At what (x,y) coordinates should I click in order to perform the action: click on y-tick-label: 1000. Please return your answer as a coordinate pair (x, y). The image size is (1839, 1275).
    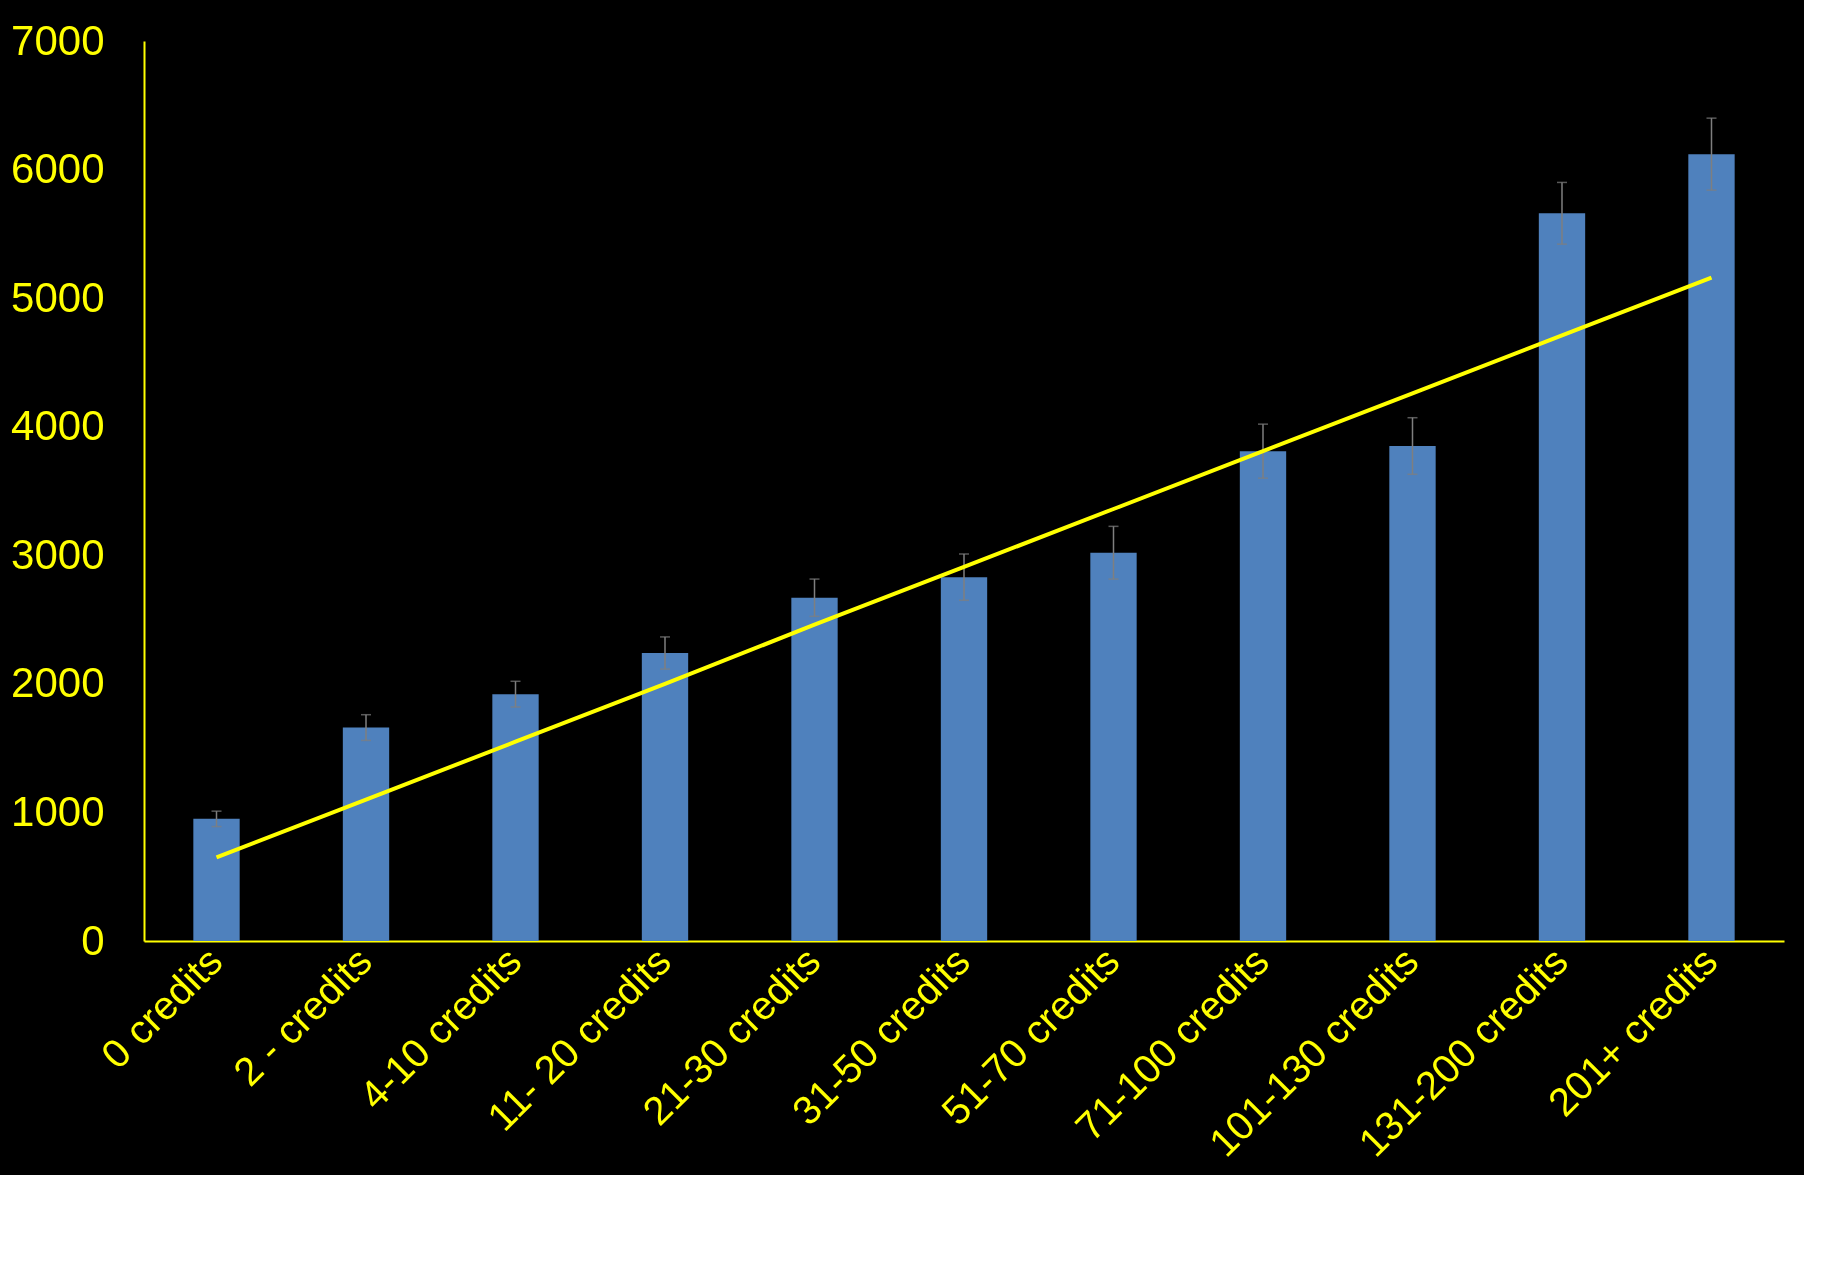
    Looking at the image, I should click on (58, 811).